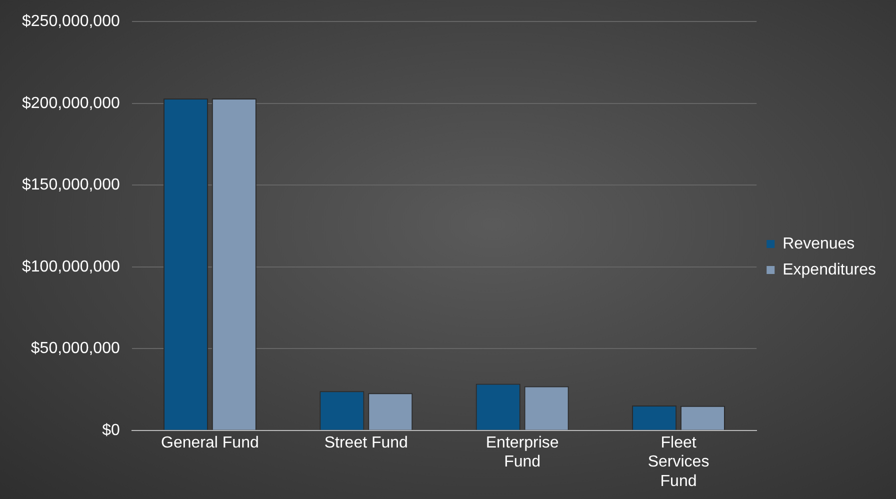 The height and width of the screenshot is (499, 896). I want to click on legend-label: Expenditures, so click(829, 269).